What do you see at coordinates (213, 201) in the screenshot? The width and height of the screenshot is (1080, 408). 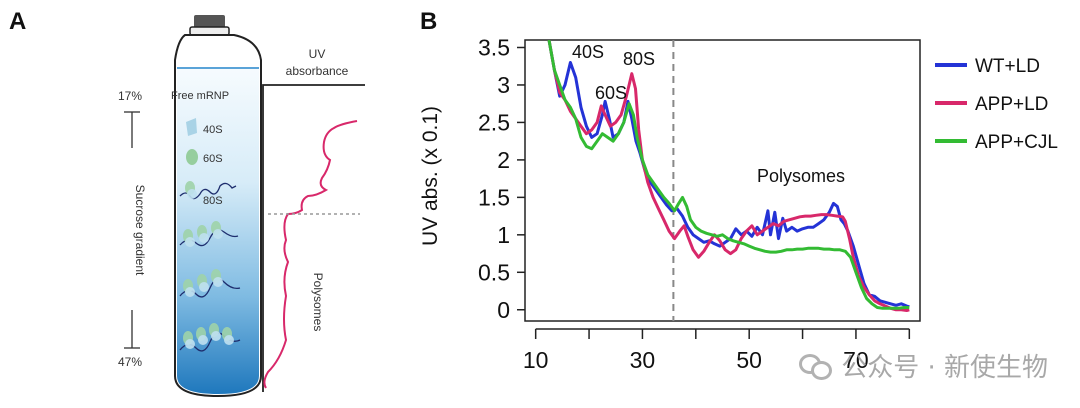 I see `label-80s: 80S` at bounding box center [213, 201].